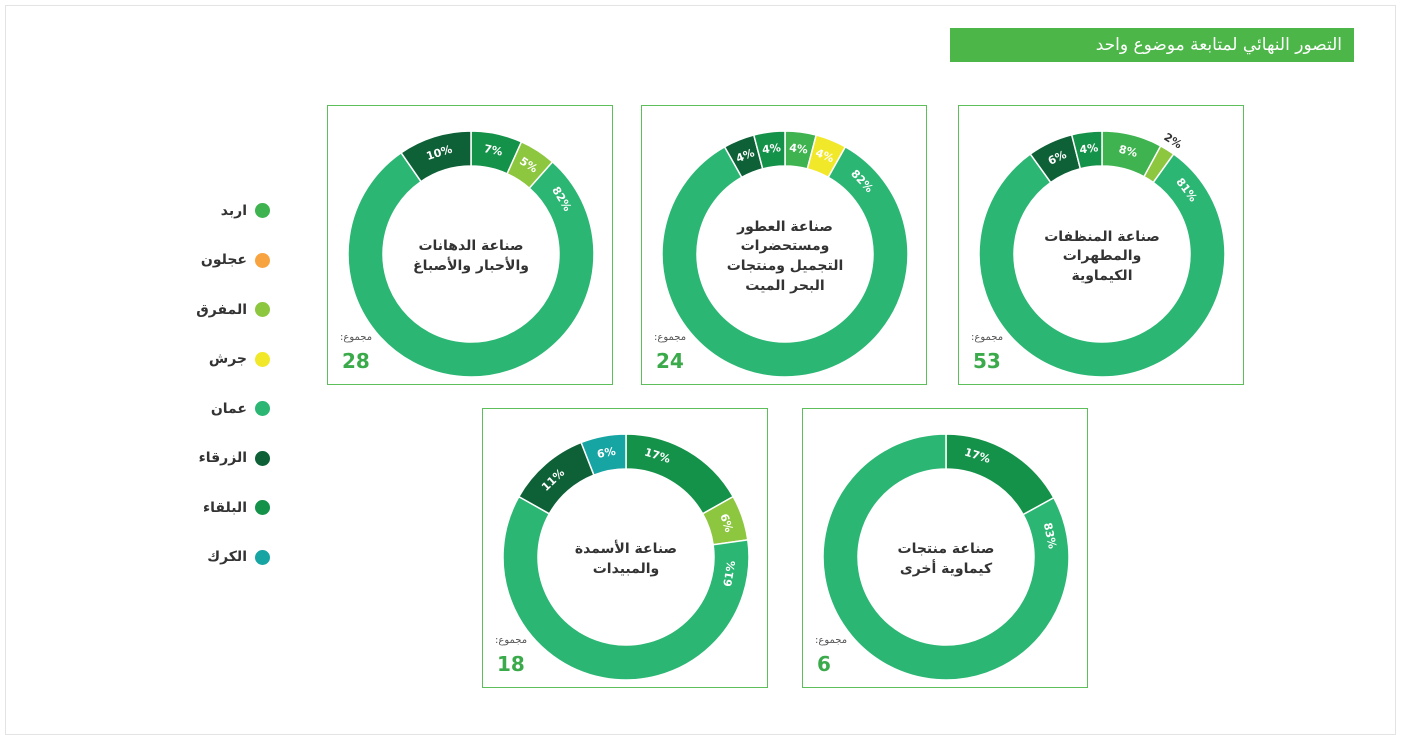 The image size is (1403, 735). What do you see at coordinates (195, 261) in the screenshot?
I see `legend-item: عجلون` at bounding box center [195, 261].